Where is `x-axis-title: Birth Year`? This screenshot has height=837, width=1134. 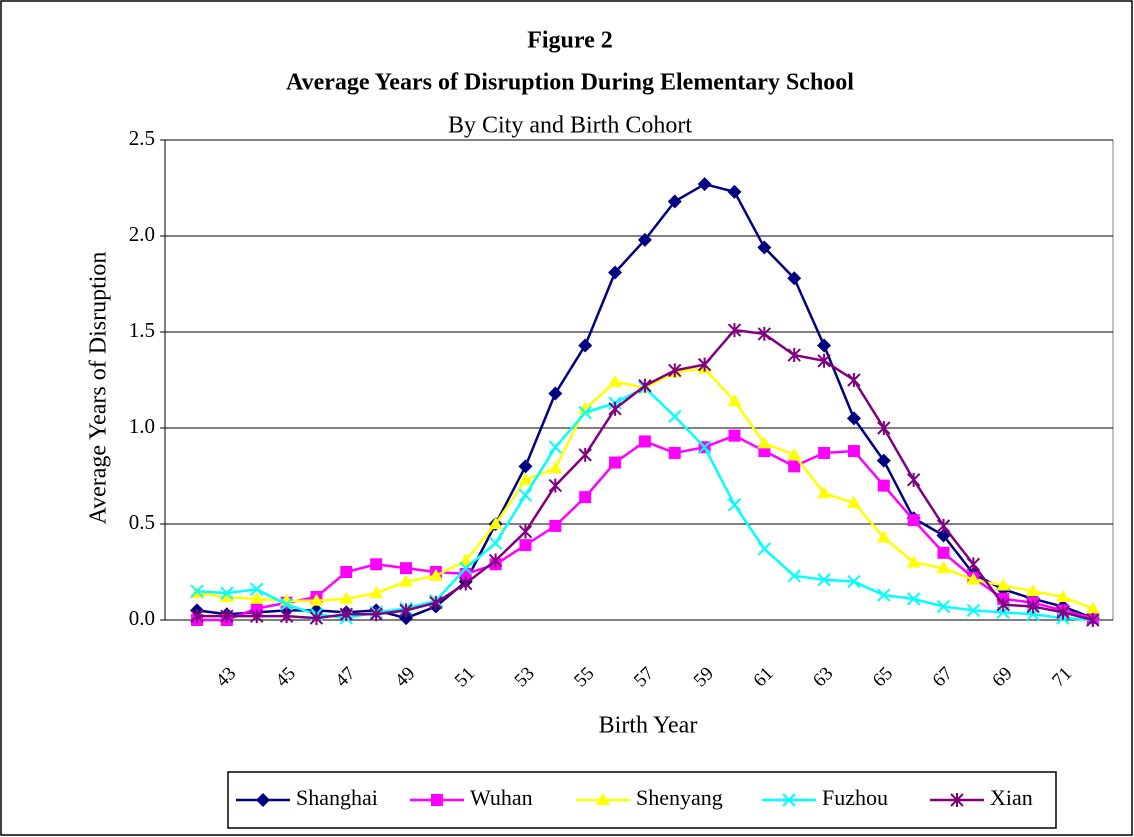 x-axis-title: Birth Year is located at coordinates (648, 726).